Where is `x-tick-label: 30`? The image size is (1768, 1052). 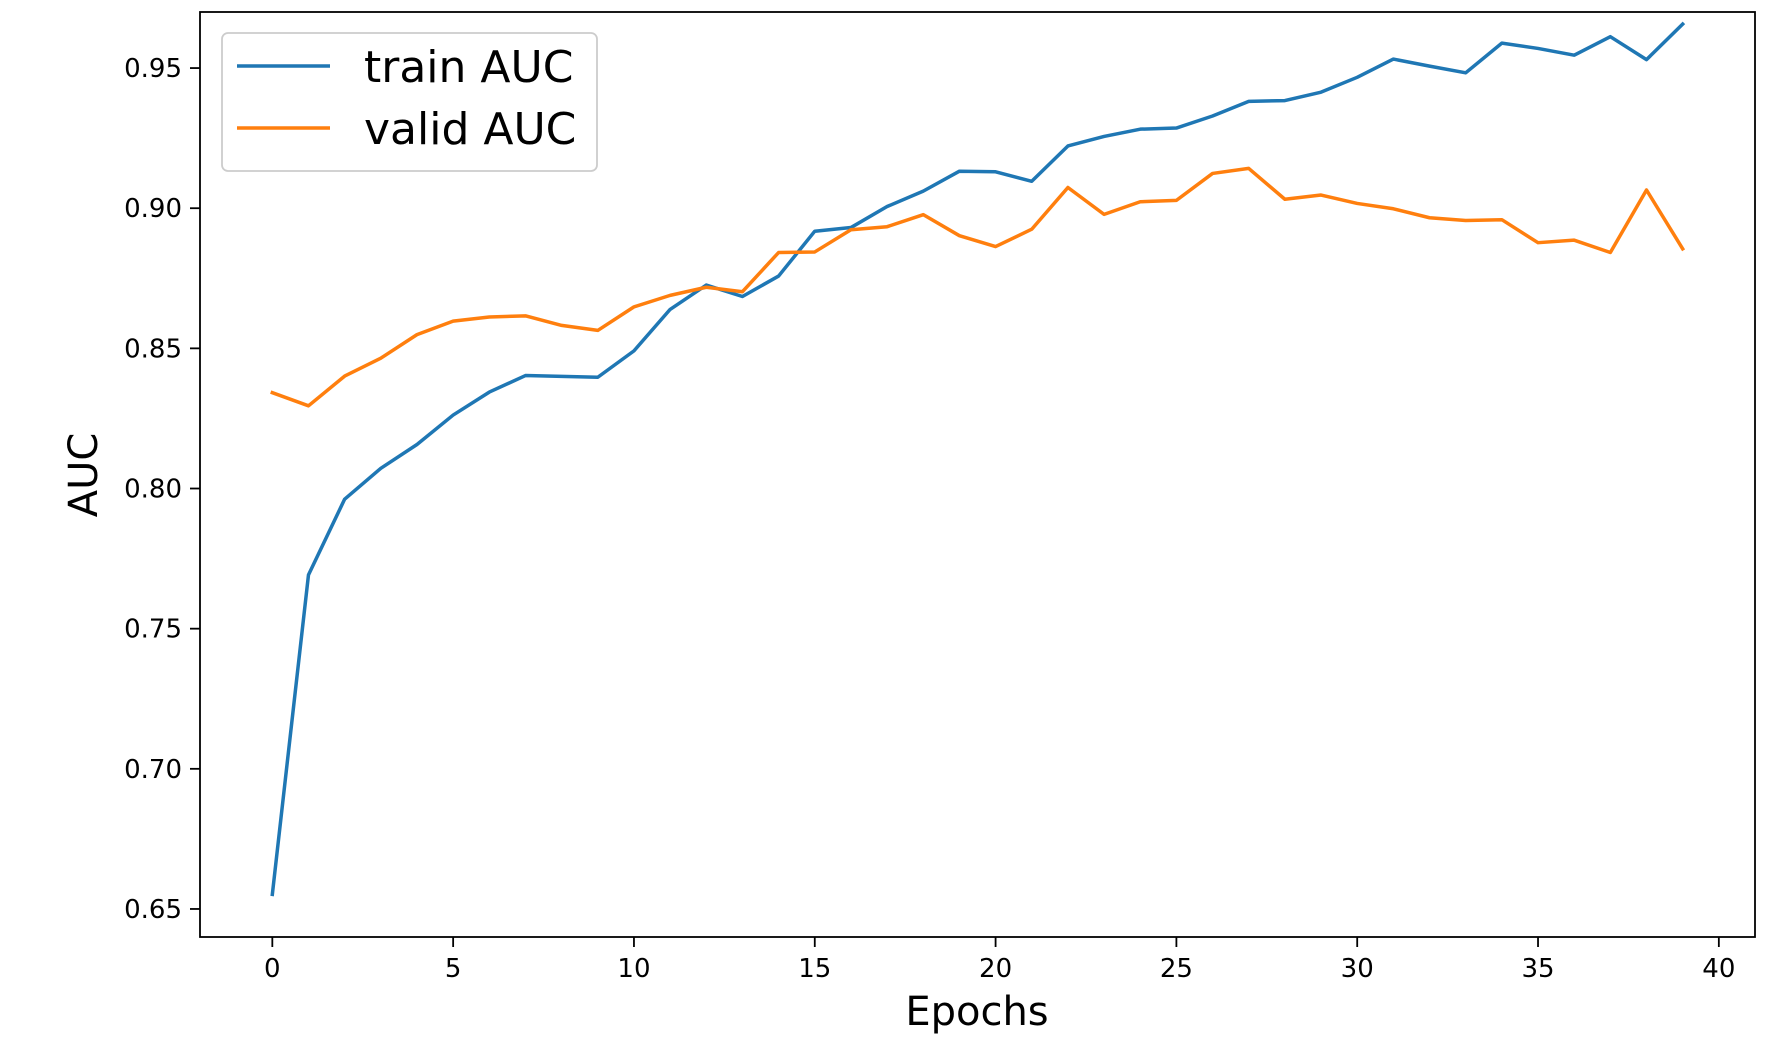 x-tick-label: 30 is located at coordinates (1357, 969).